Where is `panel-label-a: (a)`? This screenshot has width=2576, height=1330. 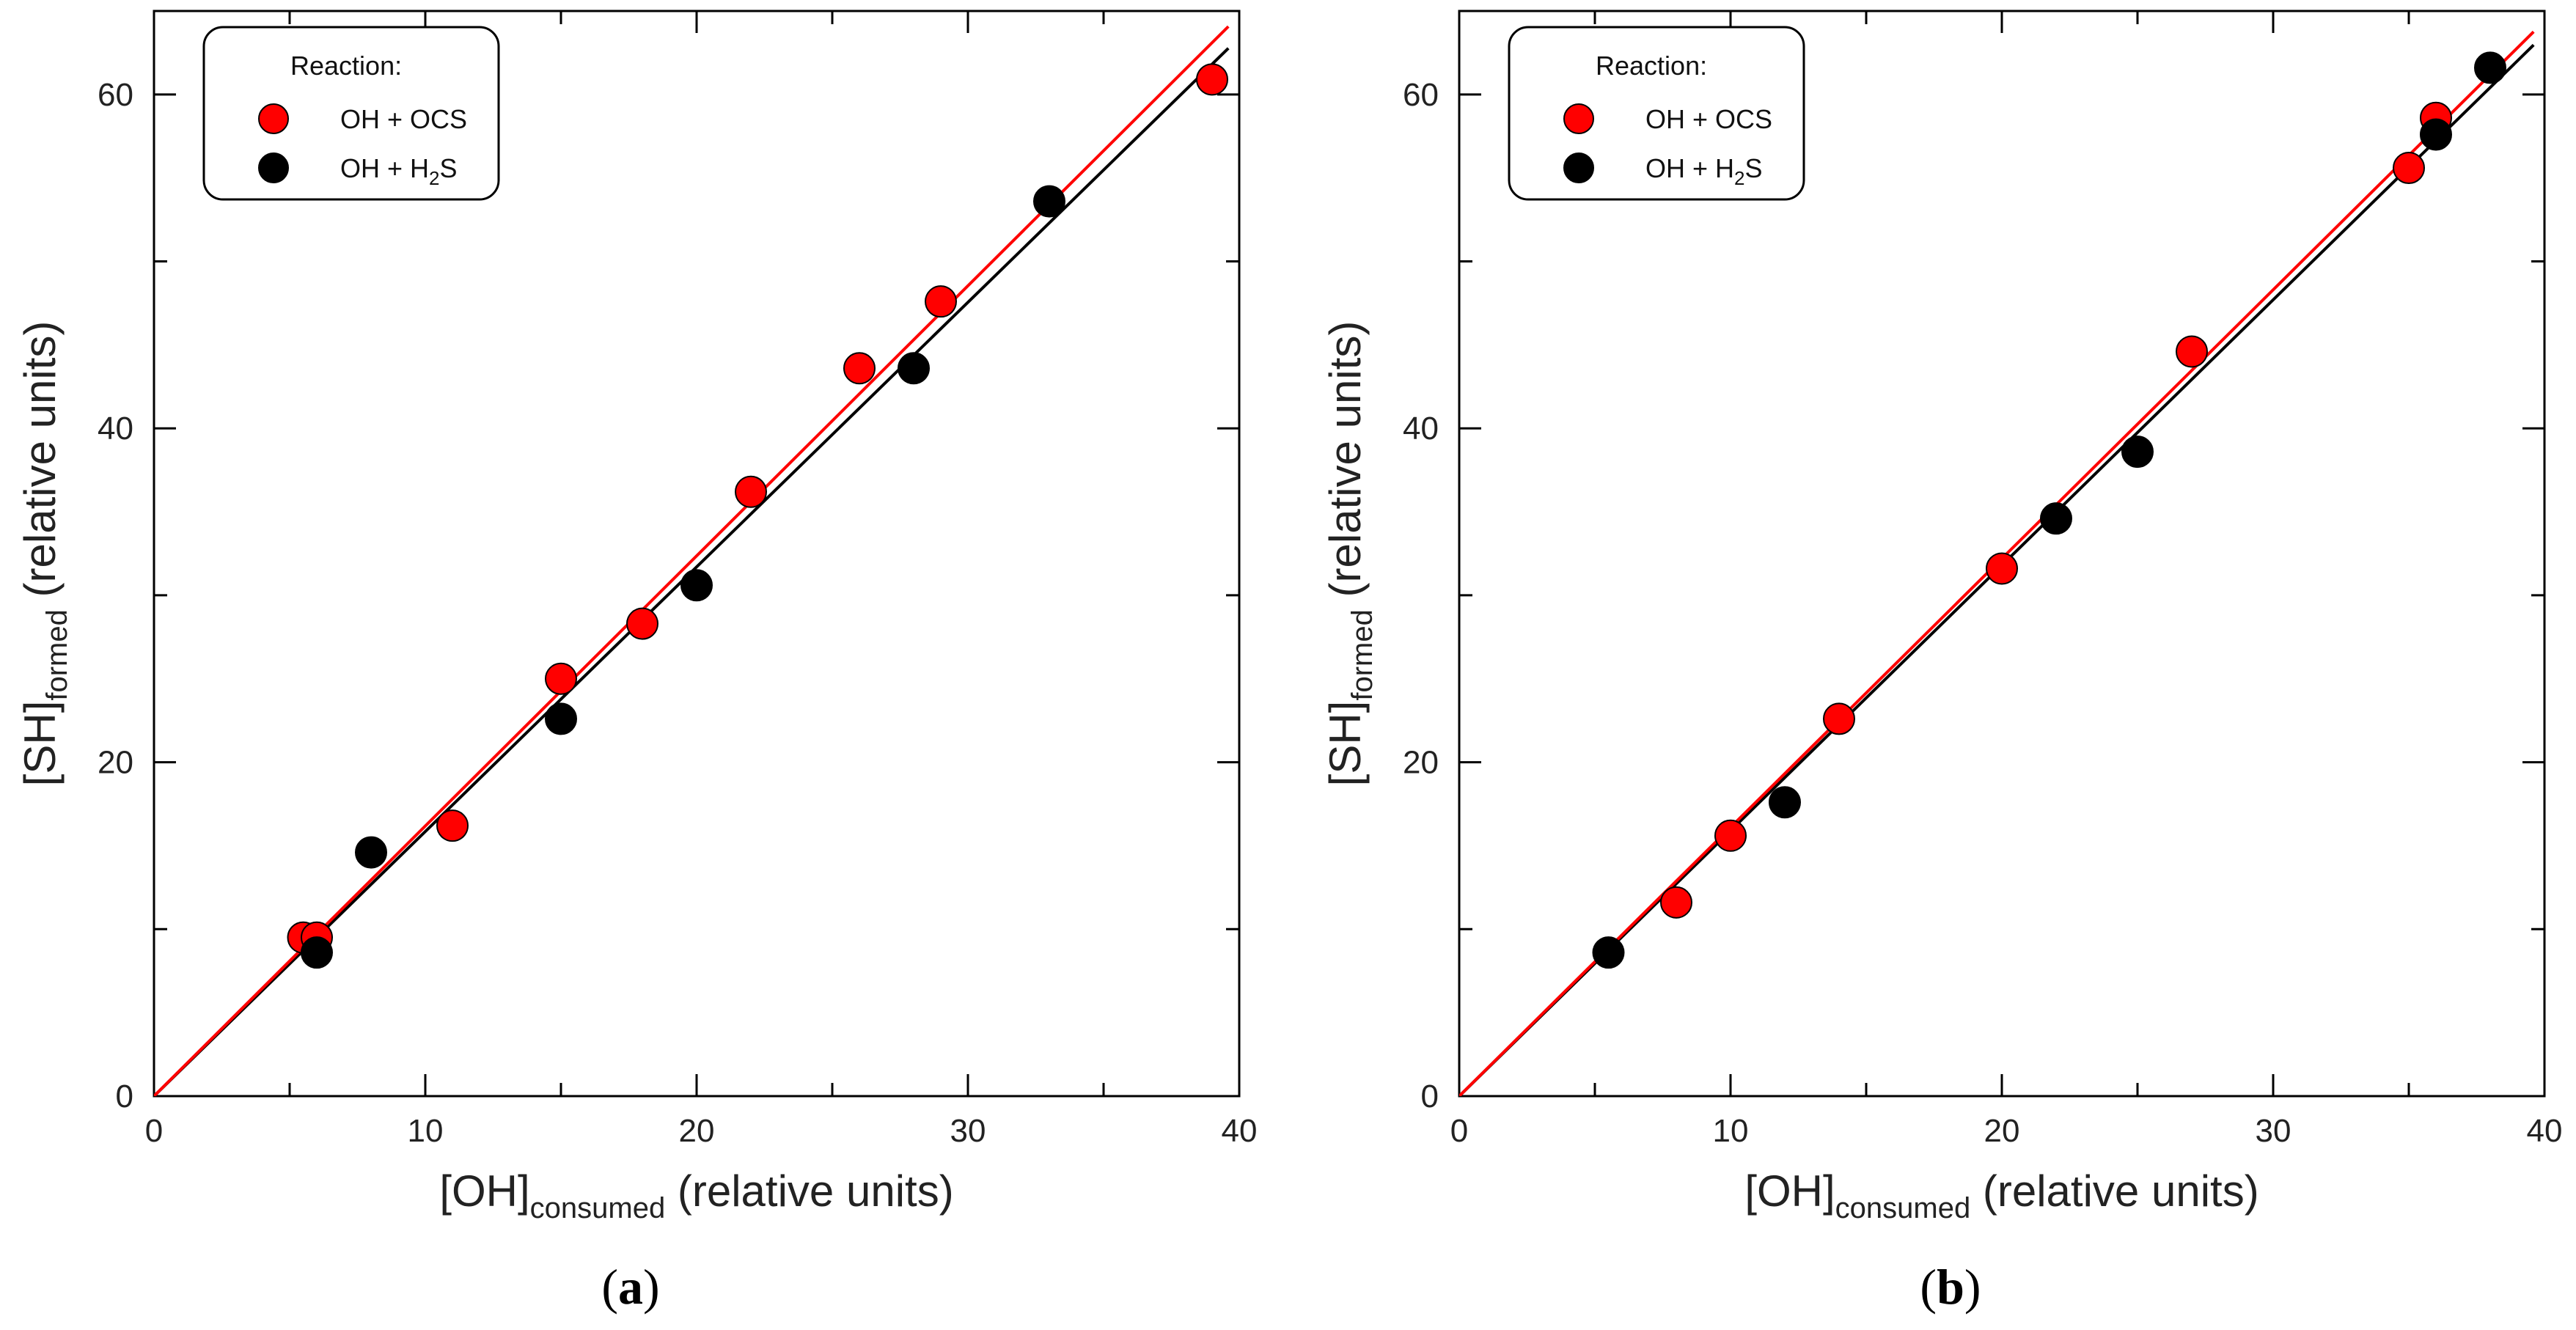 panel-label-a: (a) is located at coordinates (630, 1287).